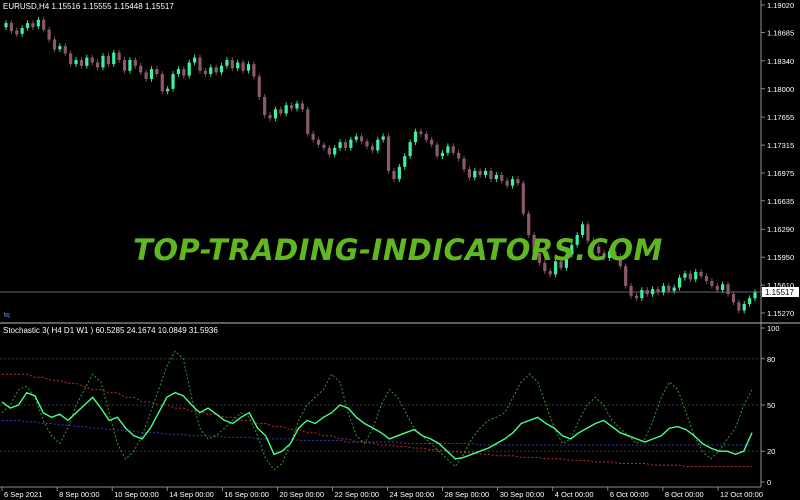 Image resolution: width=800 pixels, height=500 pixels. Describe the element at coordinates (522, 494) in the screenshot. I see `time-tick-label: 30 Sep 00:00` at that location.